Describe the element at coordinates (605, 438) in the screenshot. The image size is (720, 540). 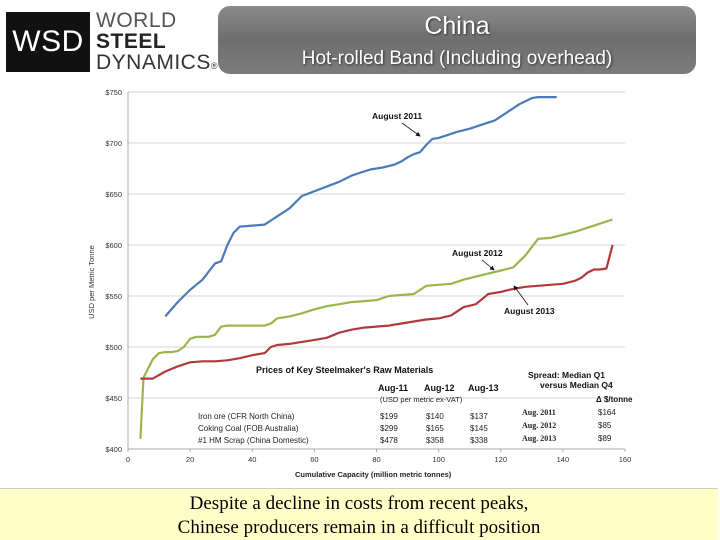
I see `spread-row-value: $89` at that location.